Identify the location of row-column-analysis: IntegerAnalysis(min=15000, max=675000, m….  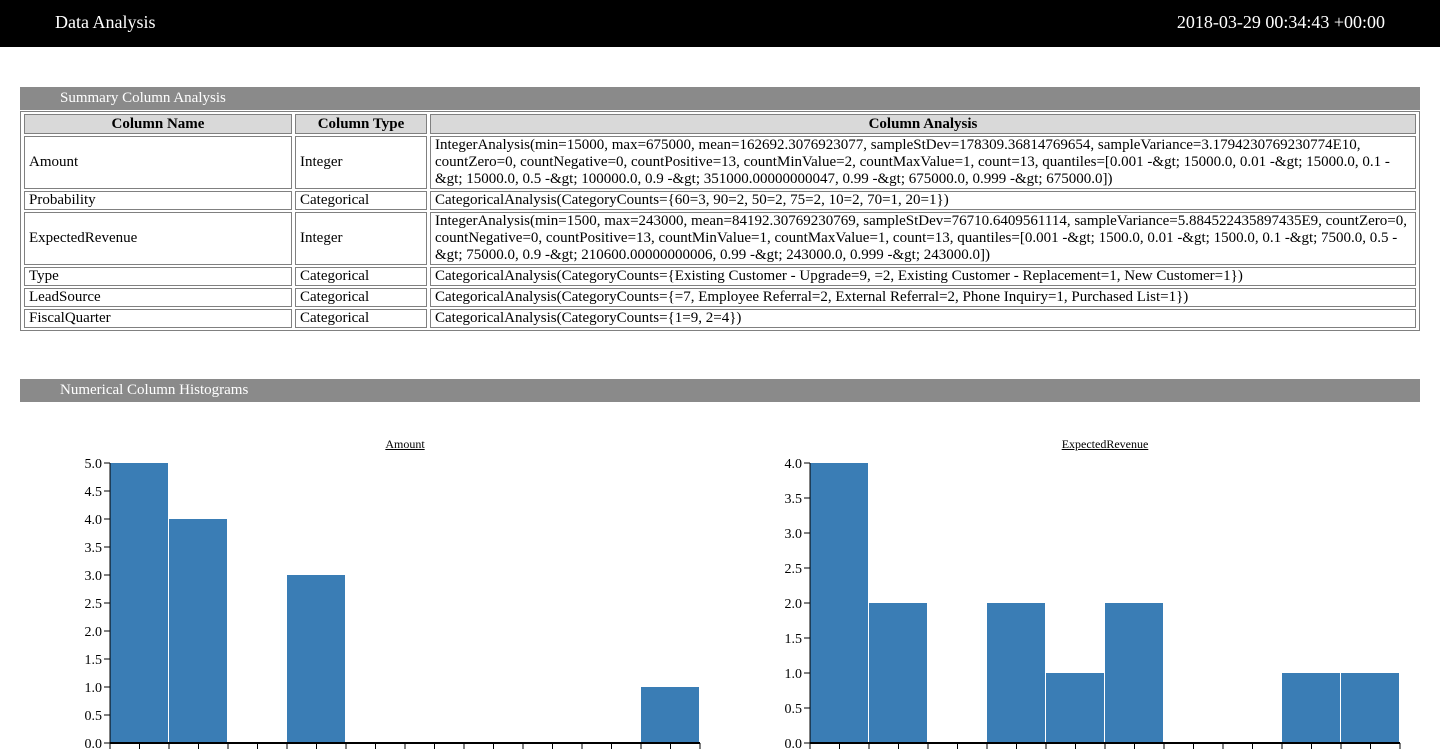
(923, 162).